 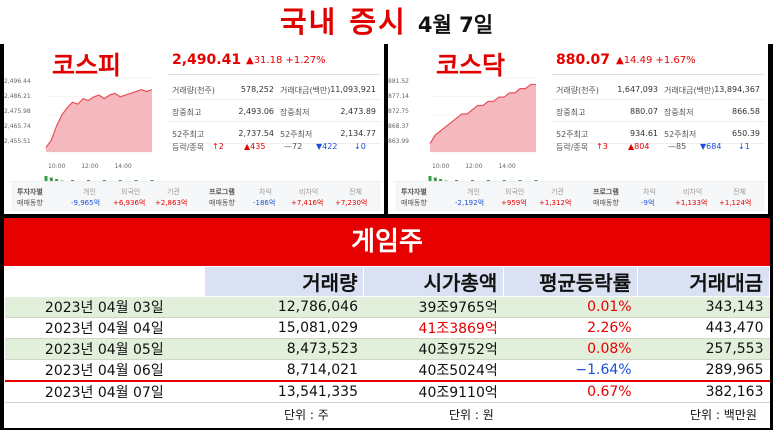 I want to click on row-volume: 13,541,335, so click(x=284, y=391).